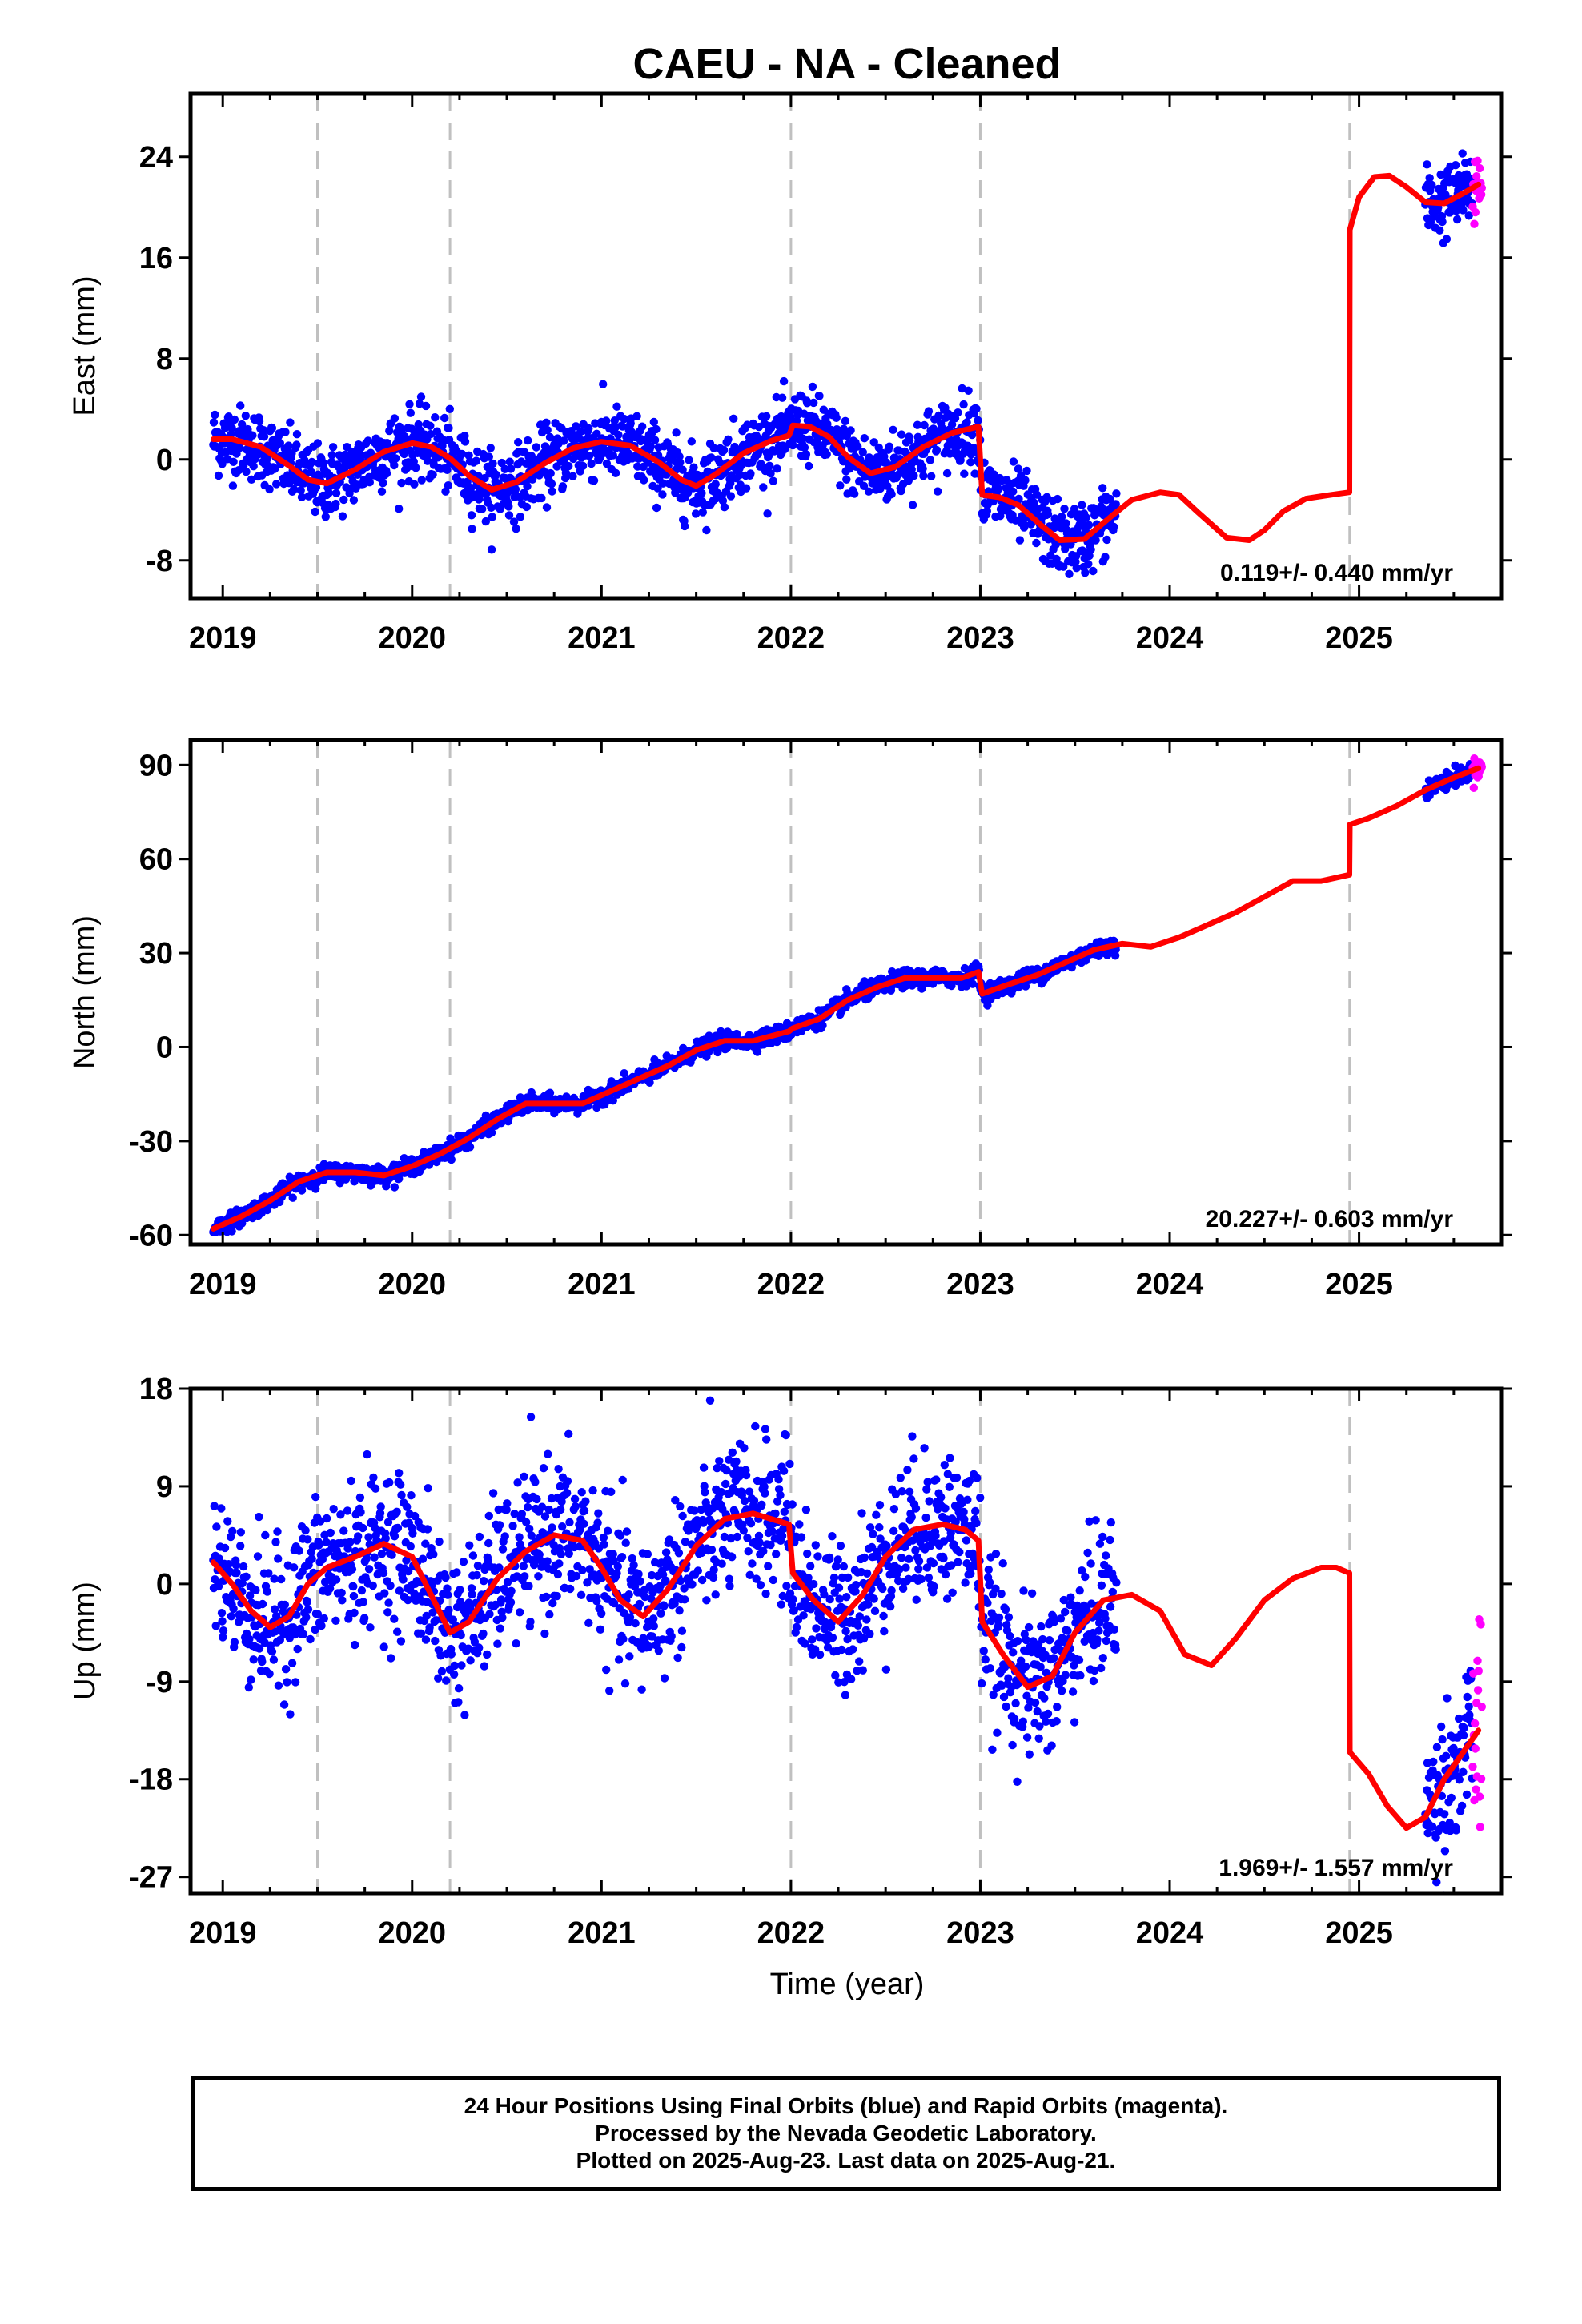 This screenshot has height=2324, width=1582. Describe the element at coordinates (156, 954) in the screenshot. I see `north-y-tick-label: 30` at that location.